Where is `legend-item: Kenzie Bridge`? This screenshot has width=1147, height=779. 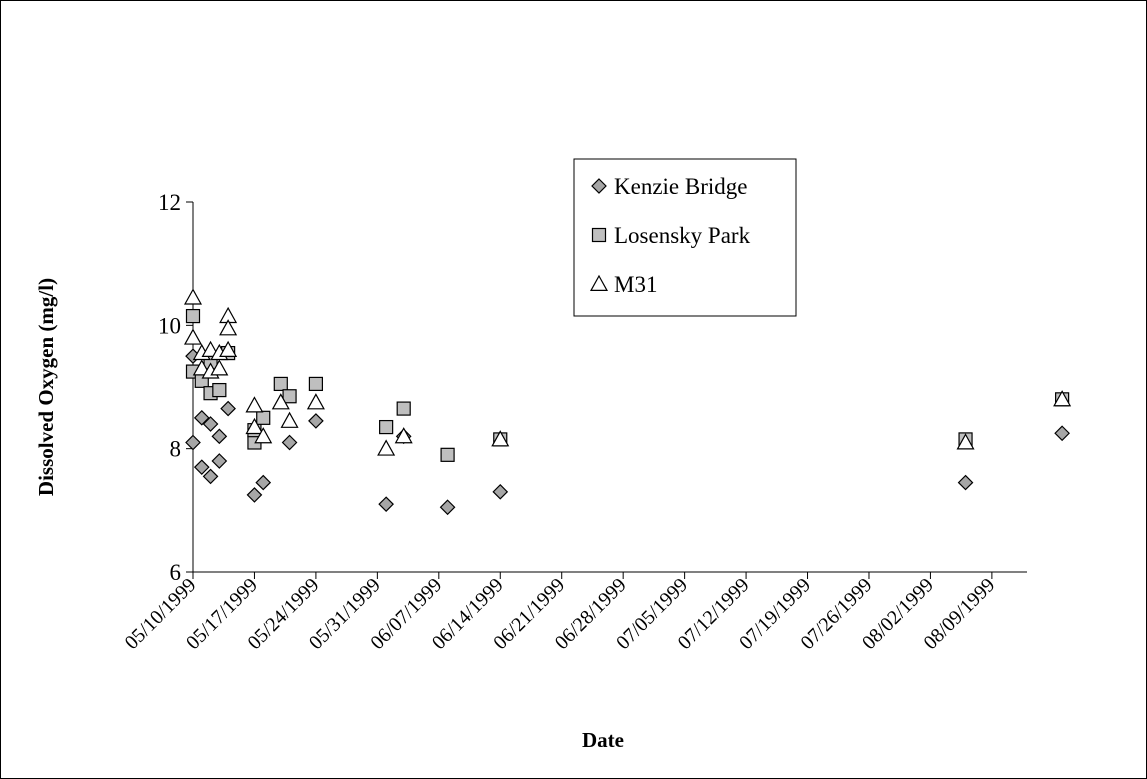 legend-item: Kenzie Bridge is located at coordinates (669, 186).